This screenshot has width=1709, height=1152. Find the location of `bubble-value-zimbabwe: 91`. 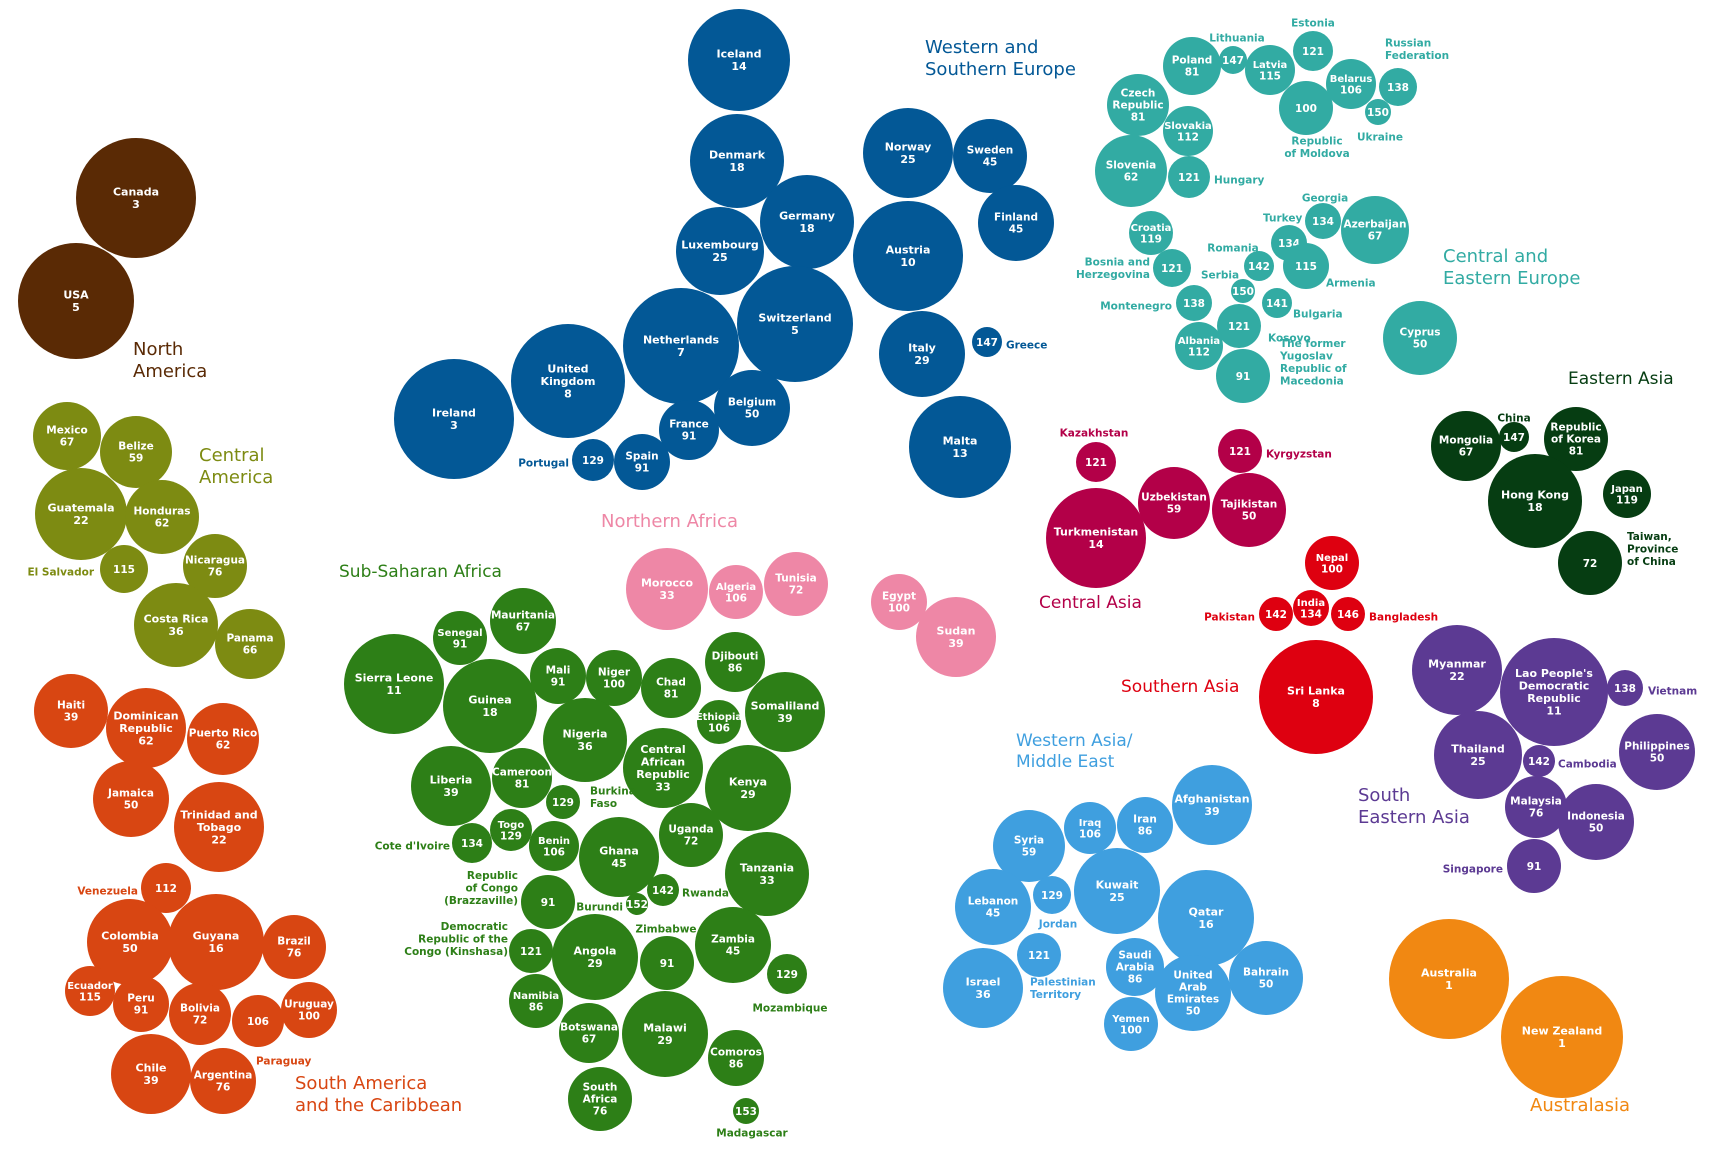

bubble-value-zimbabwe: 91 is located at coordinates (667, 964).